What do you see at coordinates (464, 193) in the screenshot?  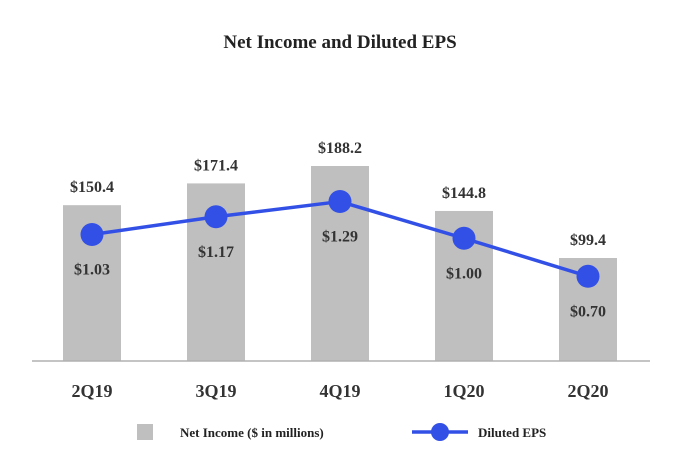 I see `bar-value-label-1q20: $144.8` at bounding box center [464, 193].